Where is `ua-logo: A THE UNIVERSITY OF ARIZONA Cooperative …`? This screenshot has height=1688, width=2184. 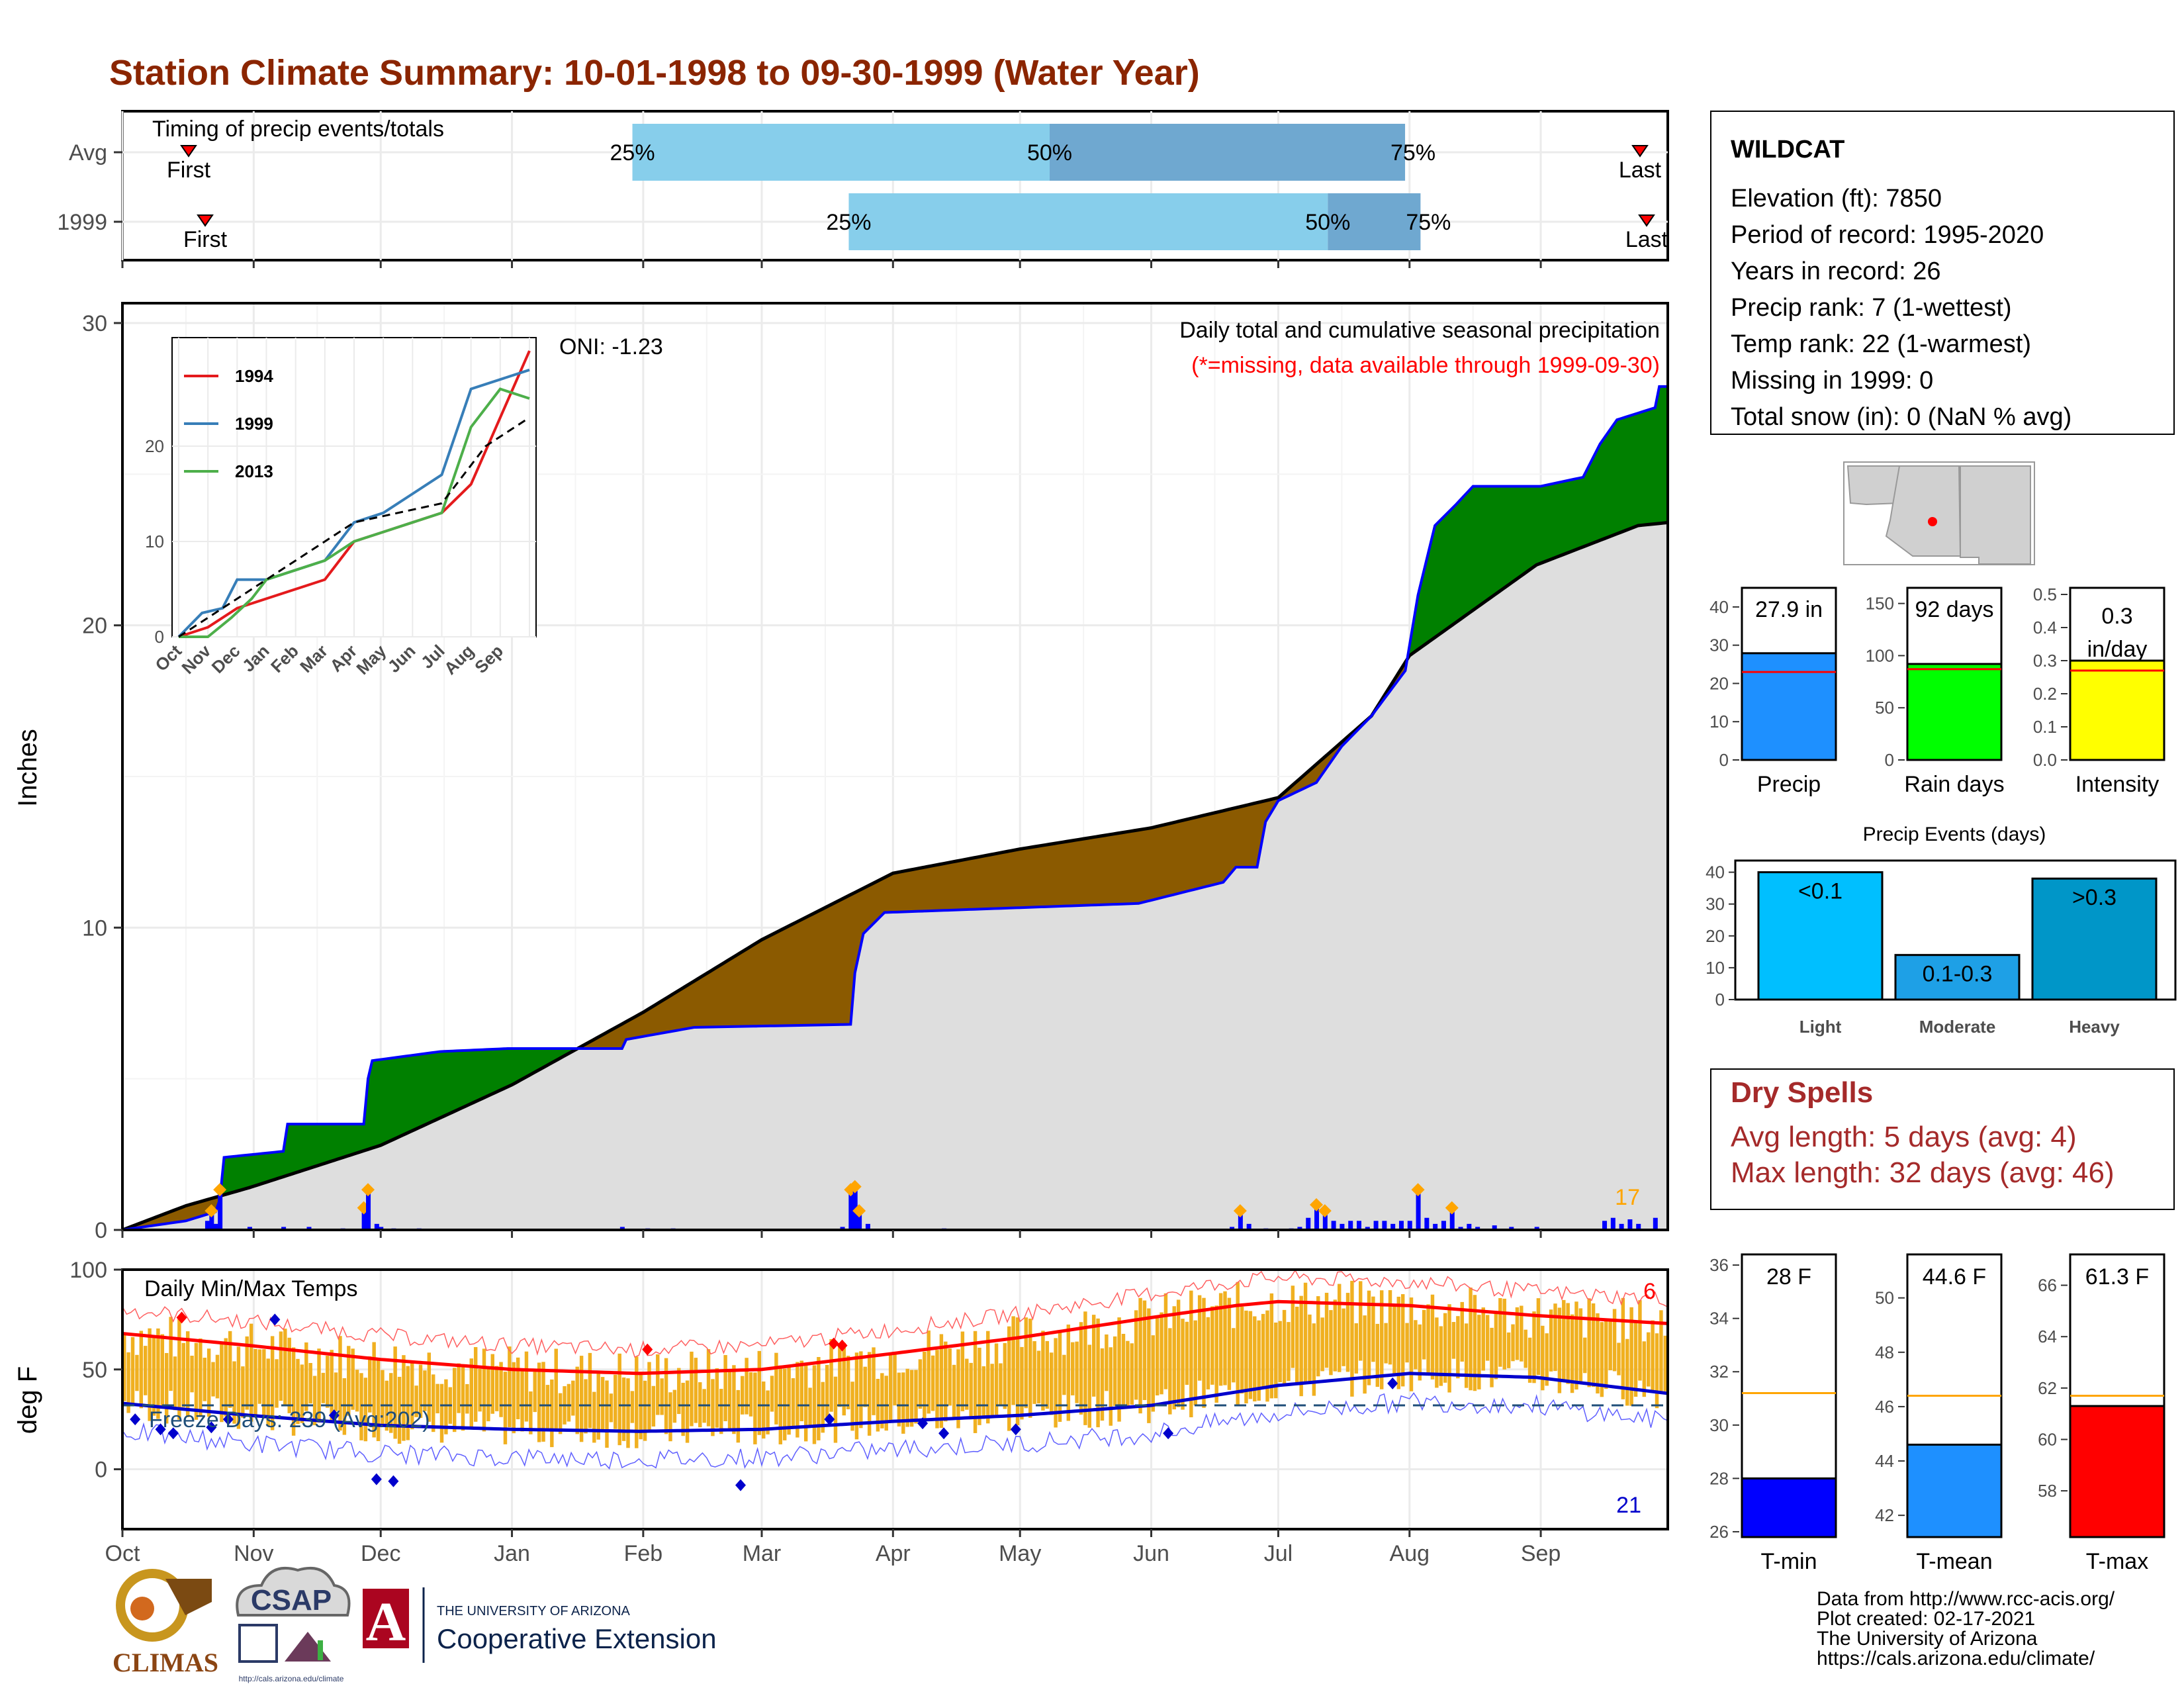
ua-logo: A THE UNIVERSITY OF ARIZONA Cooperative … is located at coordinates (540, 1625).